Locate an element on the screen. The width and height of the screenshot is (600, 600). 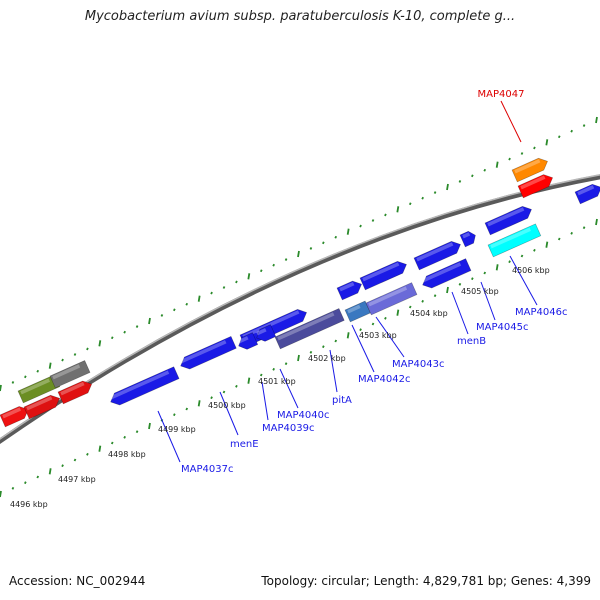
feature-cyan-shape is located at coordinates (514, 240).